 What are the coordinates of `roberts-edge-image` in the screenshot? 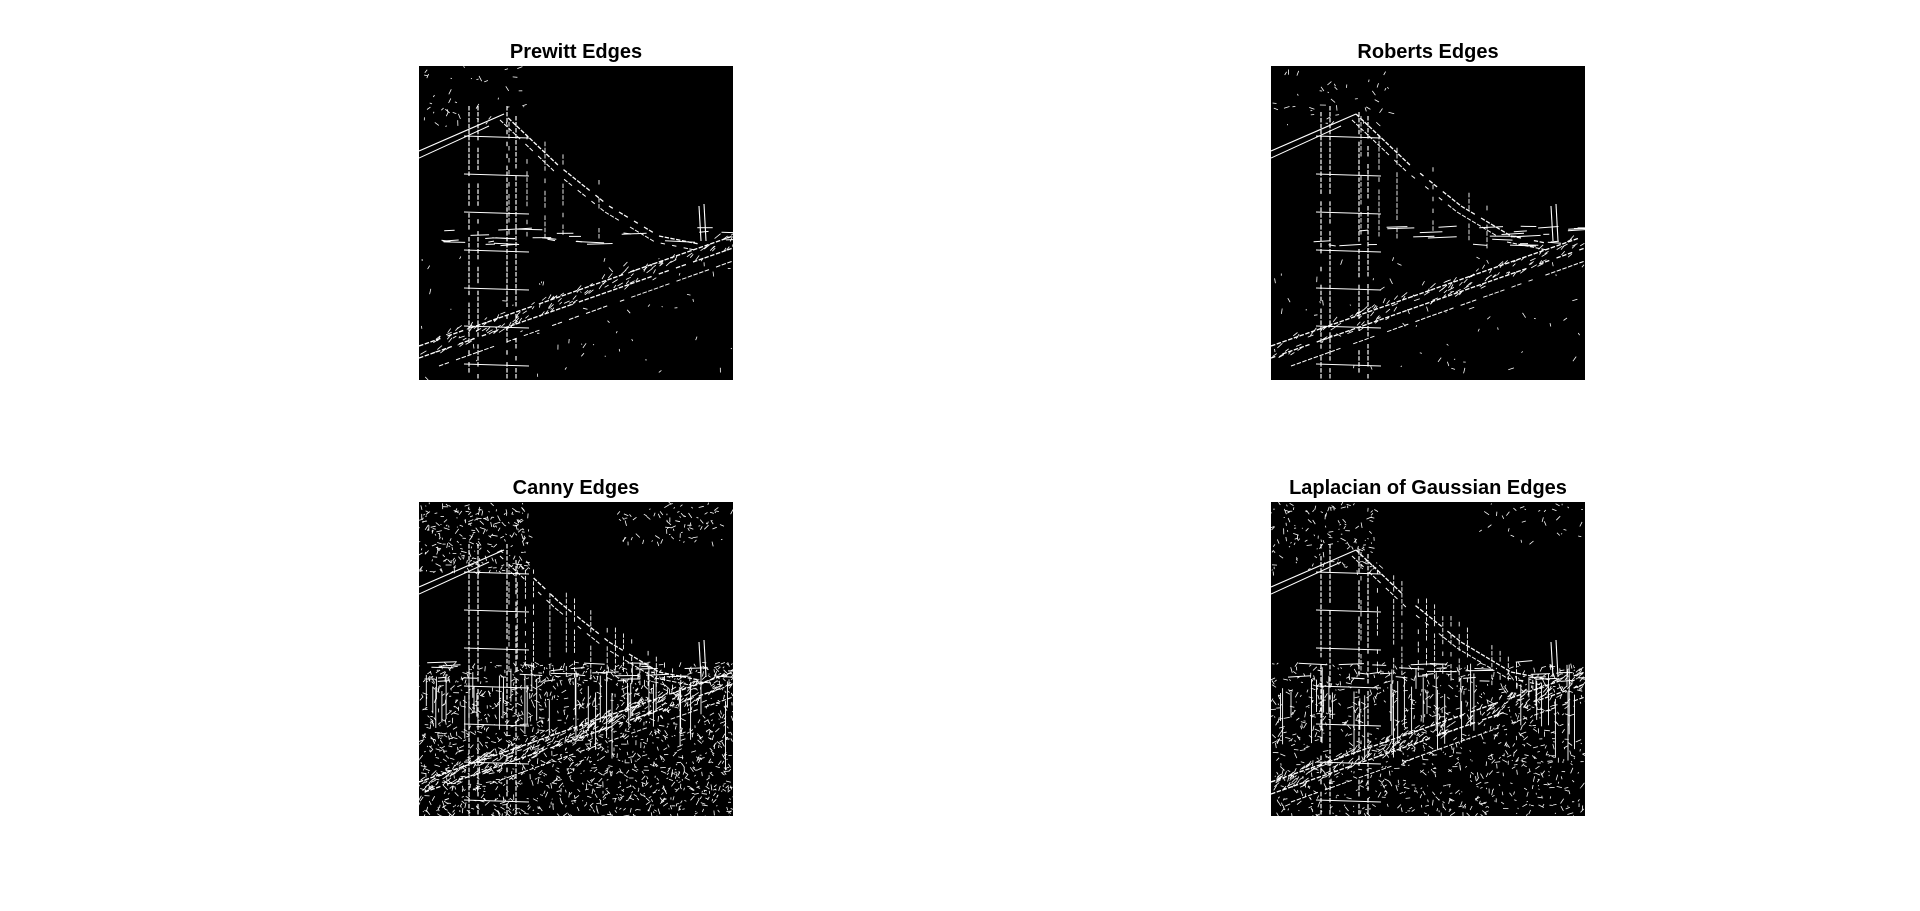 It's located at (1428, 223).